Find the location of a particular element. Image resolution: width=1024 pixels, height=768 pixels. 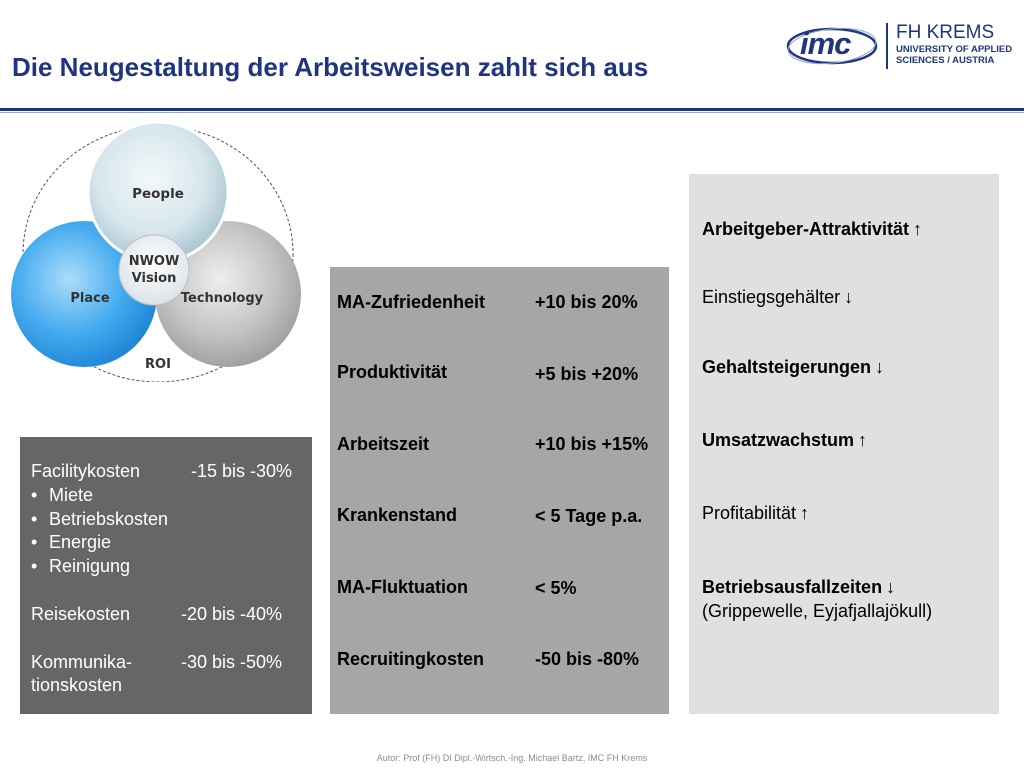

nwow-vision-circle is located at coordinates (154, 270).